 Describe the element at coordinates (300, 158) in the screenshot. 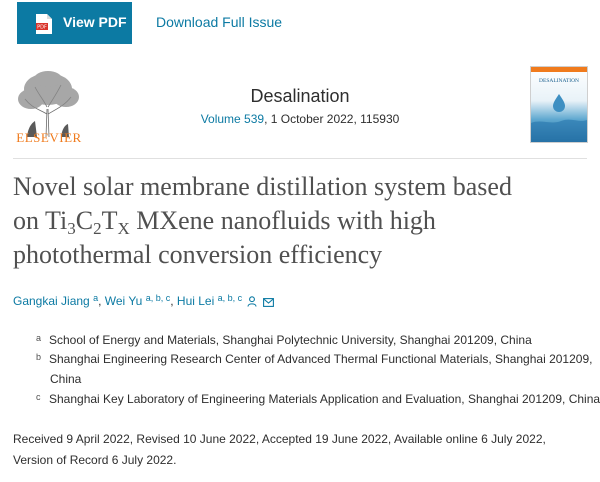

I see `header-divider` at that location.